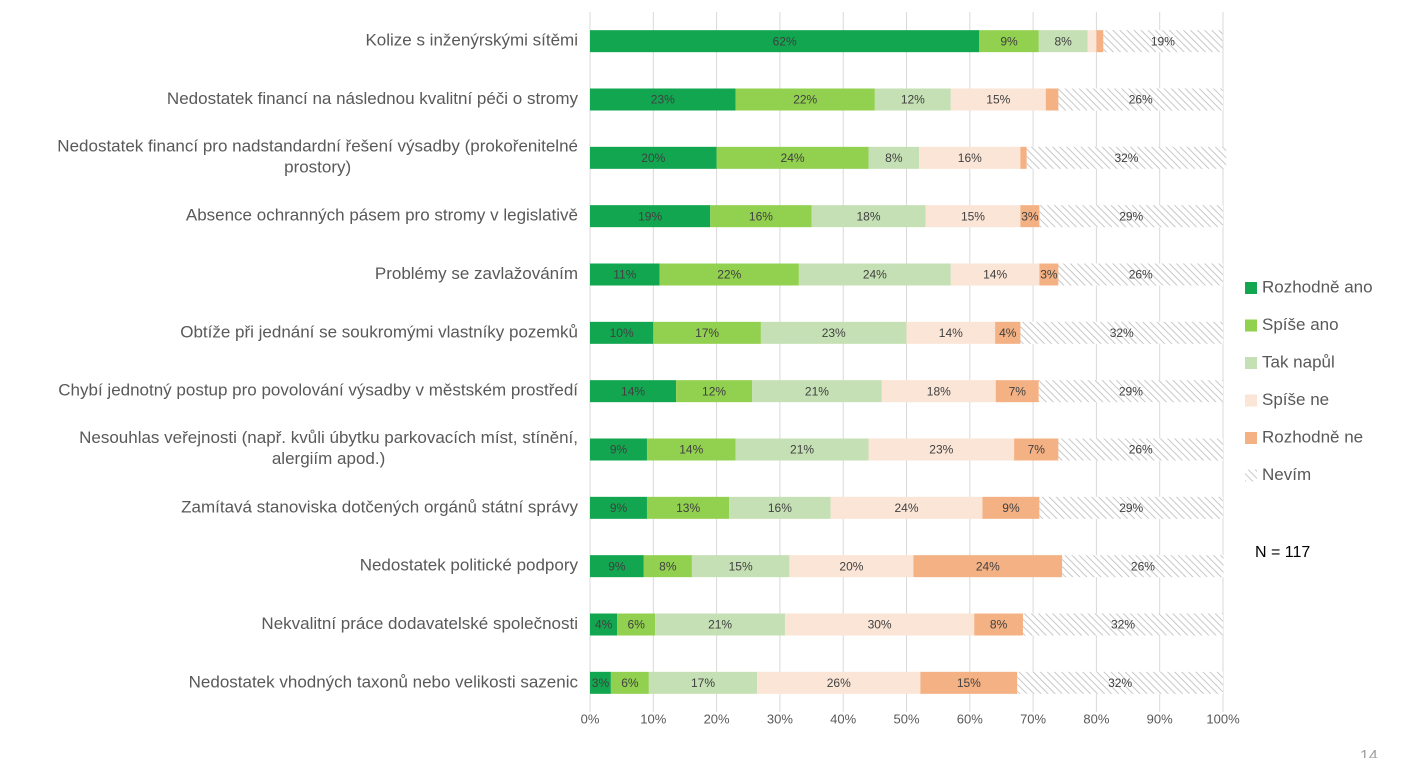 This screenshot has height=758, width=1425. What do you see at coordinates (688, 508) in the screenshot?
I see `value-label: 13%` at bounding box center [688, 508].